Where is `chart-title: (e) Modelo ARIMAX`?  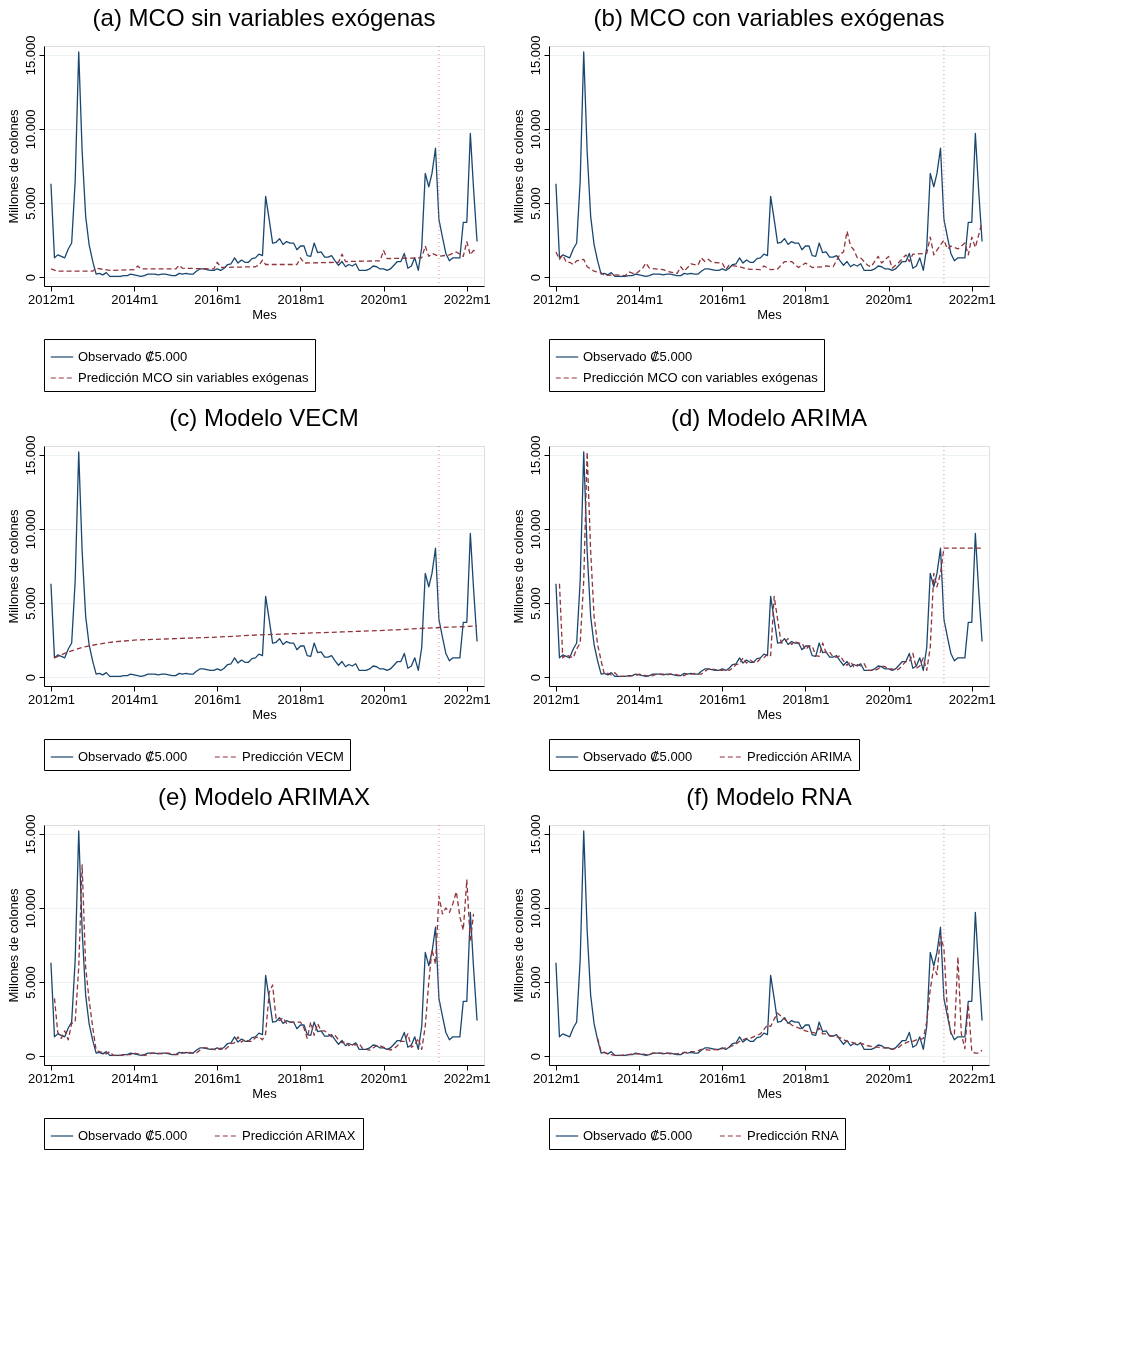 chart-title: (e) Modelo ARIMAX is located at coordinates (264, 797).